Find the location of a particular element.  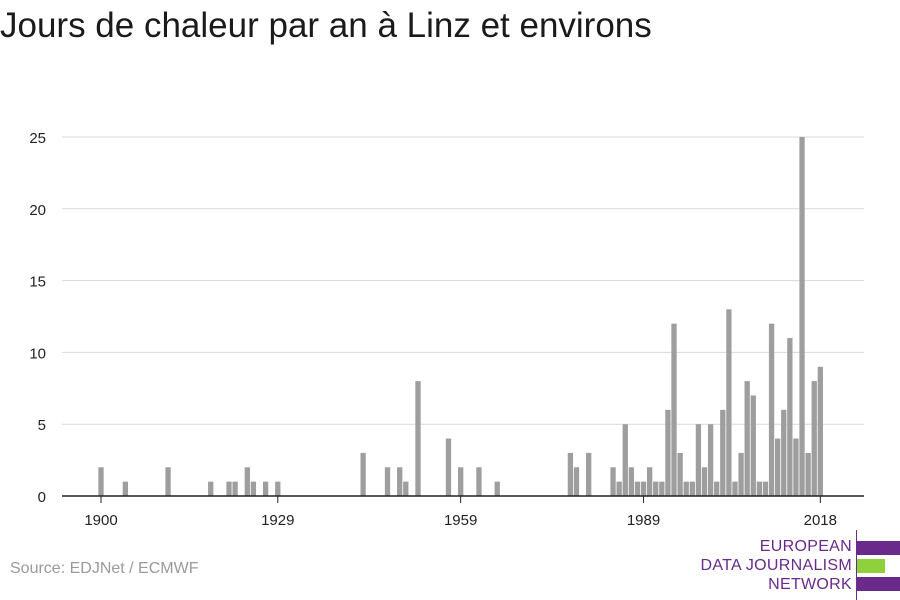

logo-line-2: DATA JOURNALISM is located at coordinates (776, 565).